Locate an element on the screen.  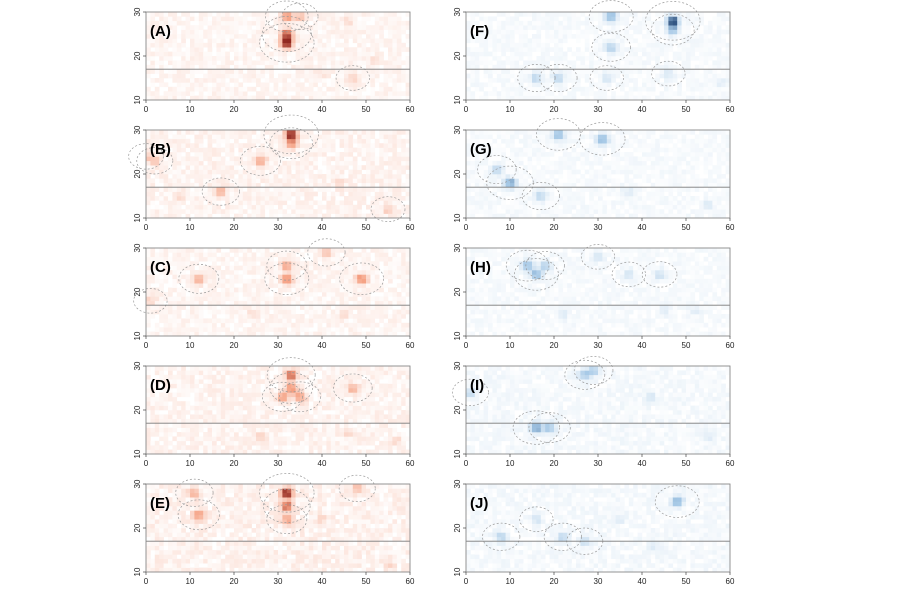
x-tick-label: 30 is located at coordinates (278, 109).